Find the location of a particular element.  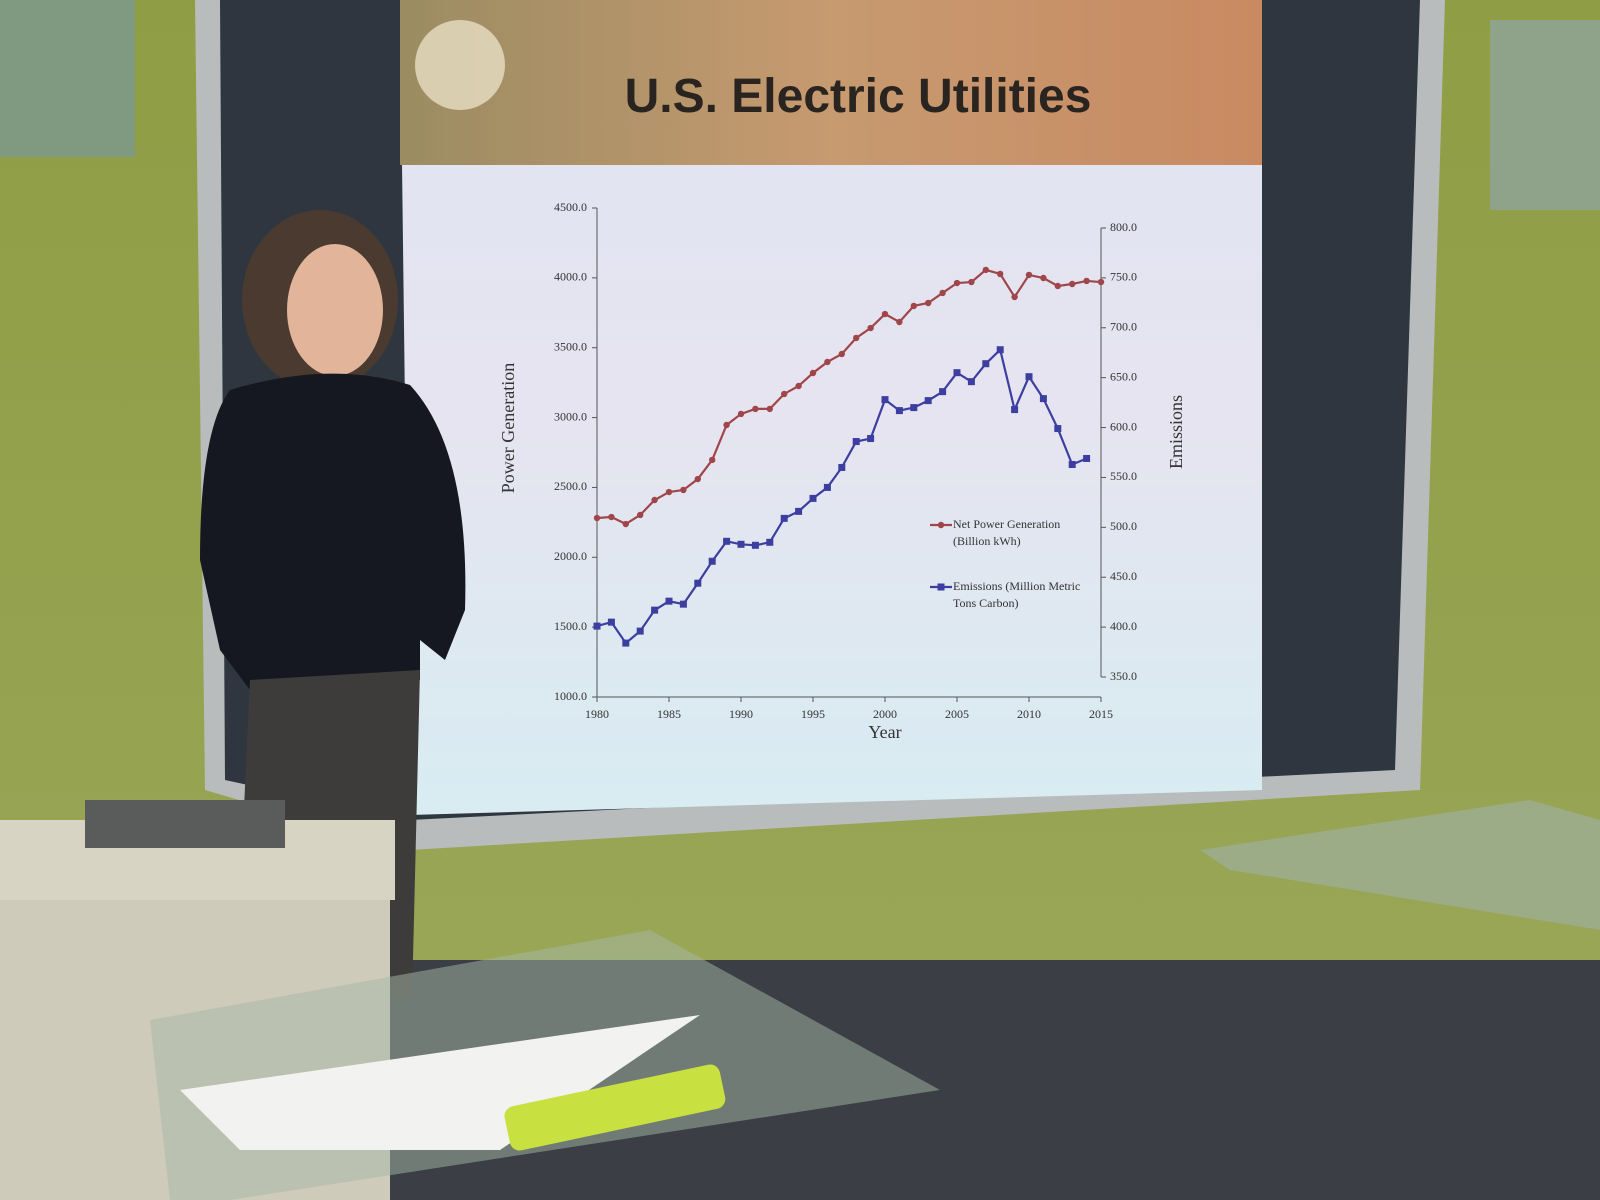

x-tick-label: 2005 is located at coordinates (957, 714).